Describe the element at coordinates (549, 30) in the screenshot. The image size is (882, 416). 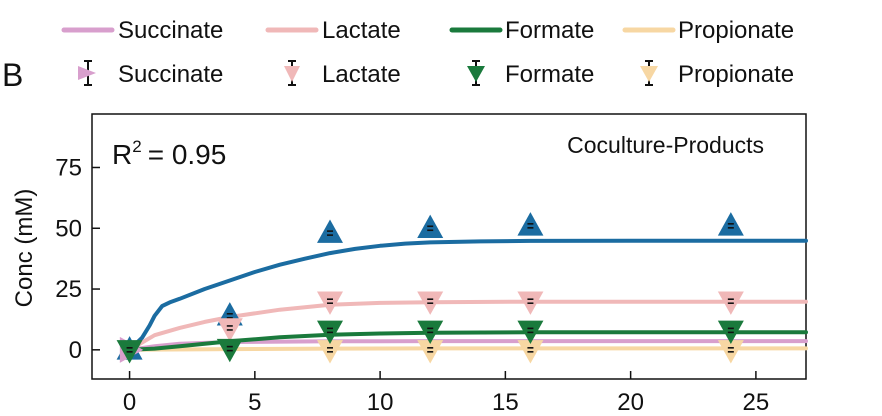
I see `legend-line-formate-label: Formate` at that location.